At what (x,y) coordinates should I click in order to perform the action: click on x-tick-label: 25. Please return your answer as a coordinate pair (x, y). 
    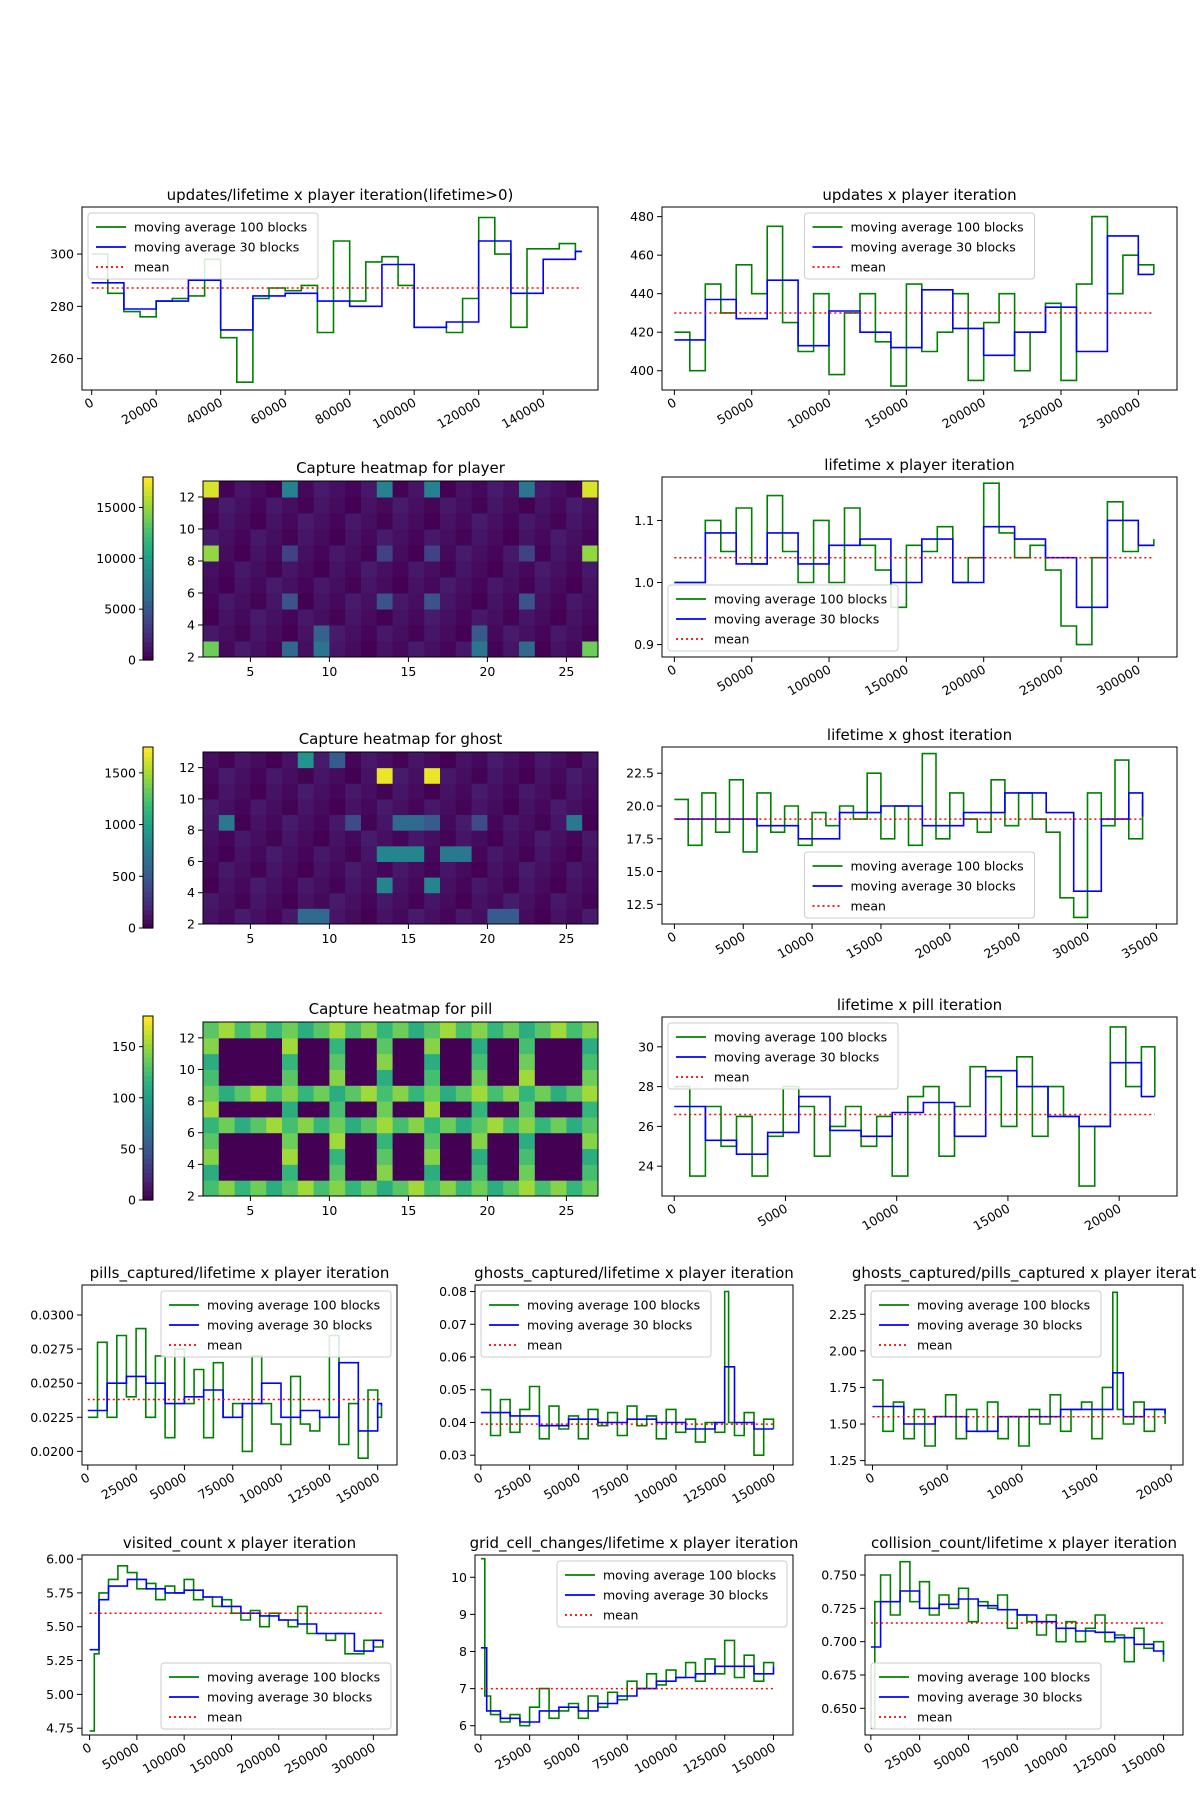
    Looking at the image, I should click on (566, 938).